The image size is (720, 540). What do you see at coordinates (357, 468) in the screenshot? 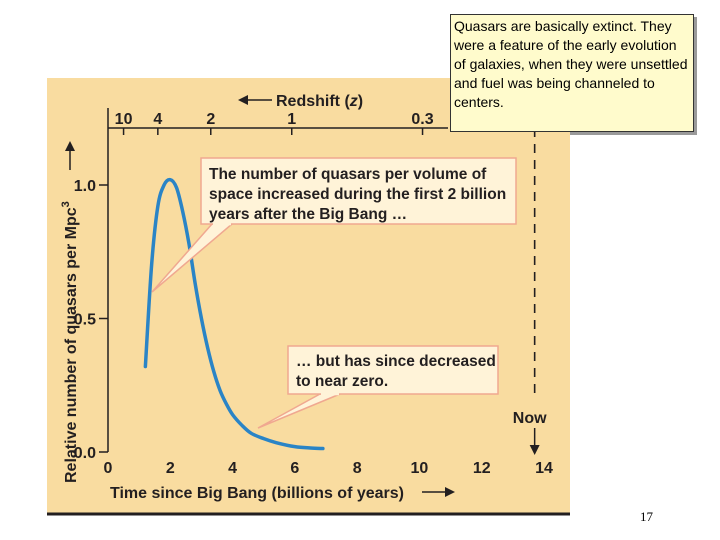
I see `x-tick-label: 8` at bounding box center [357, 468].